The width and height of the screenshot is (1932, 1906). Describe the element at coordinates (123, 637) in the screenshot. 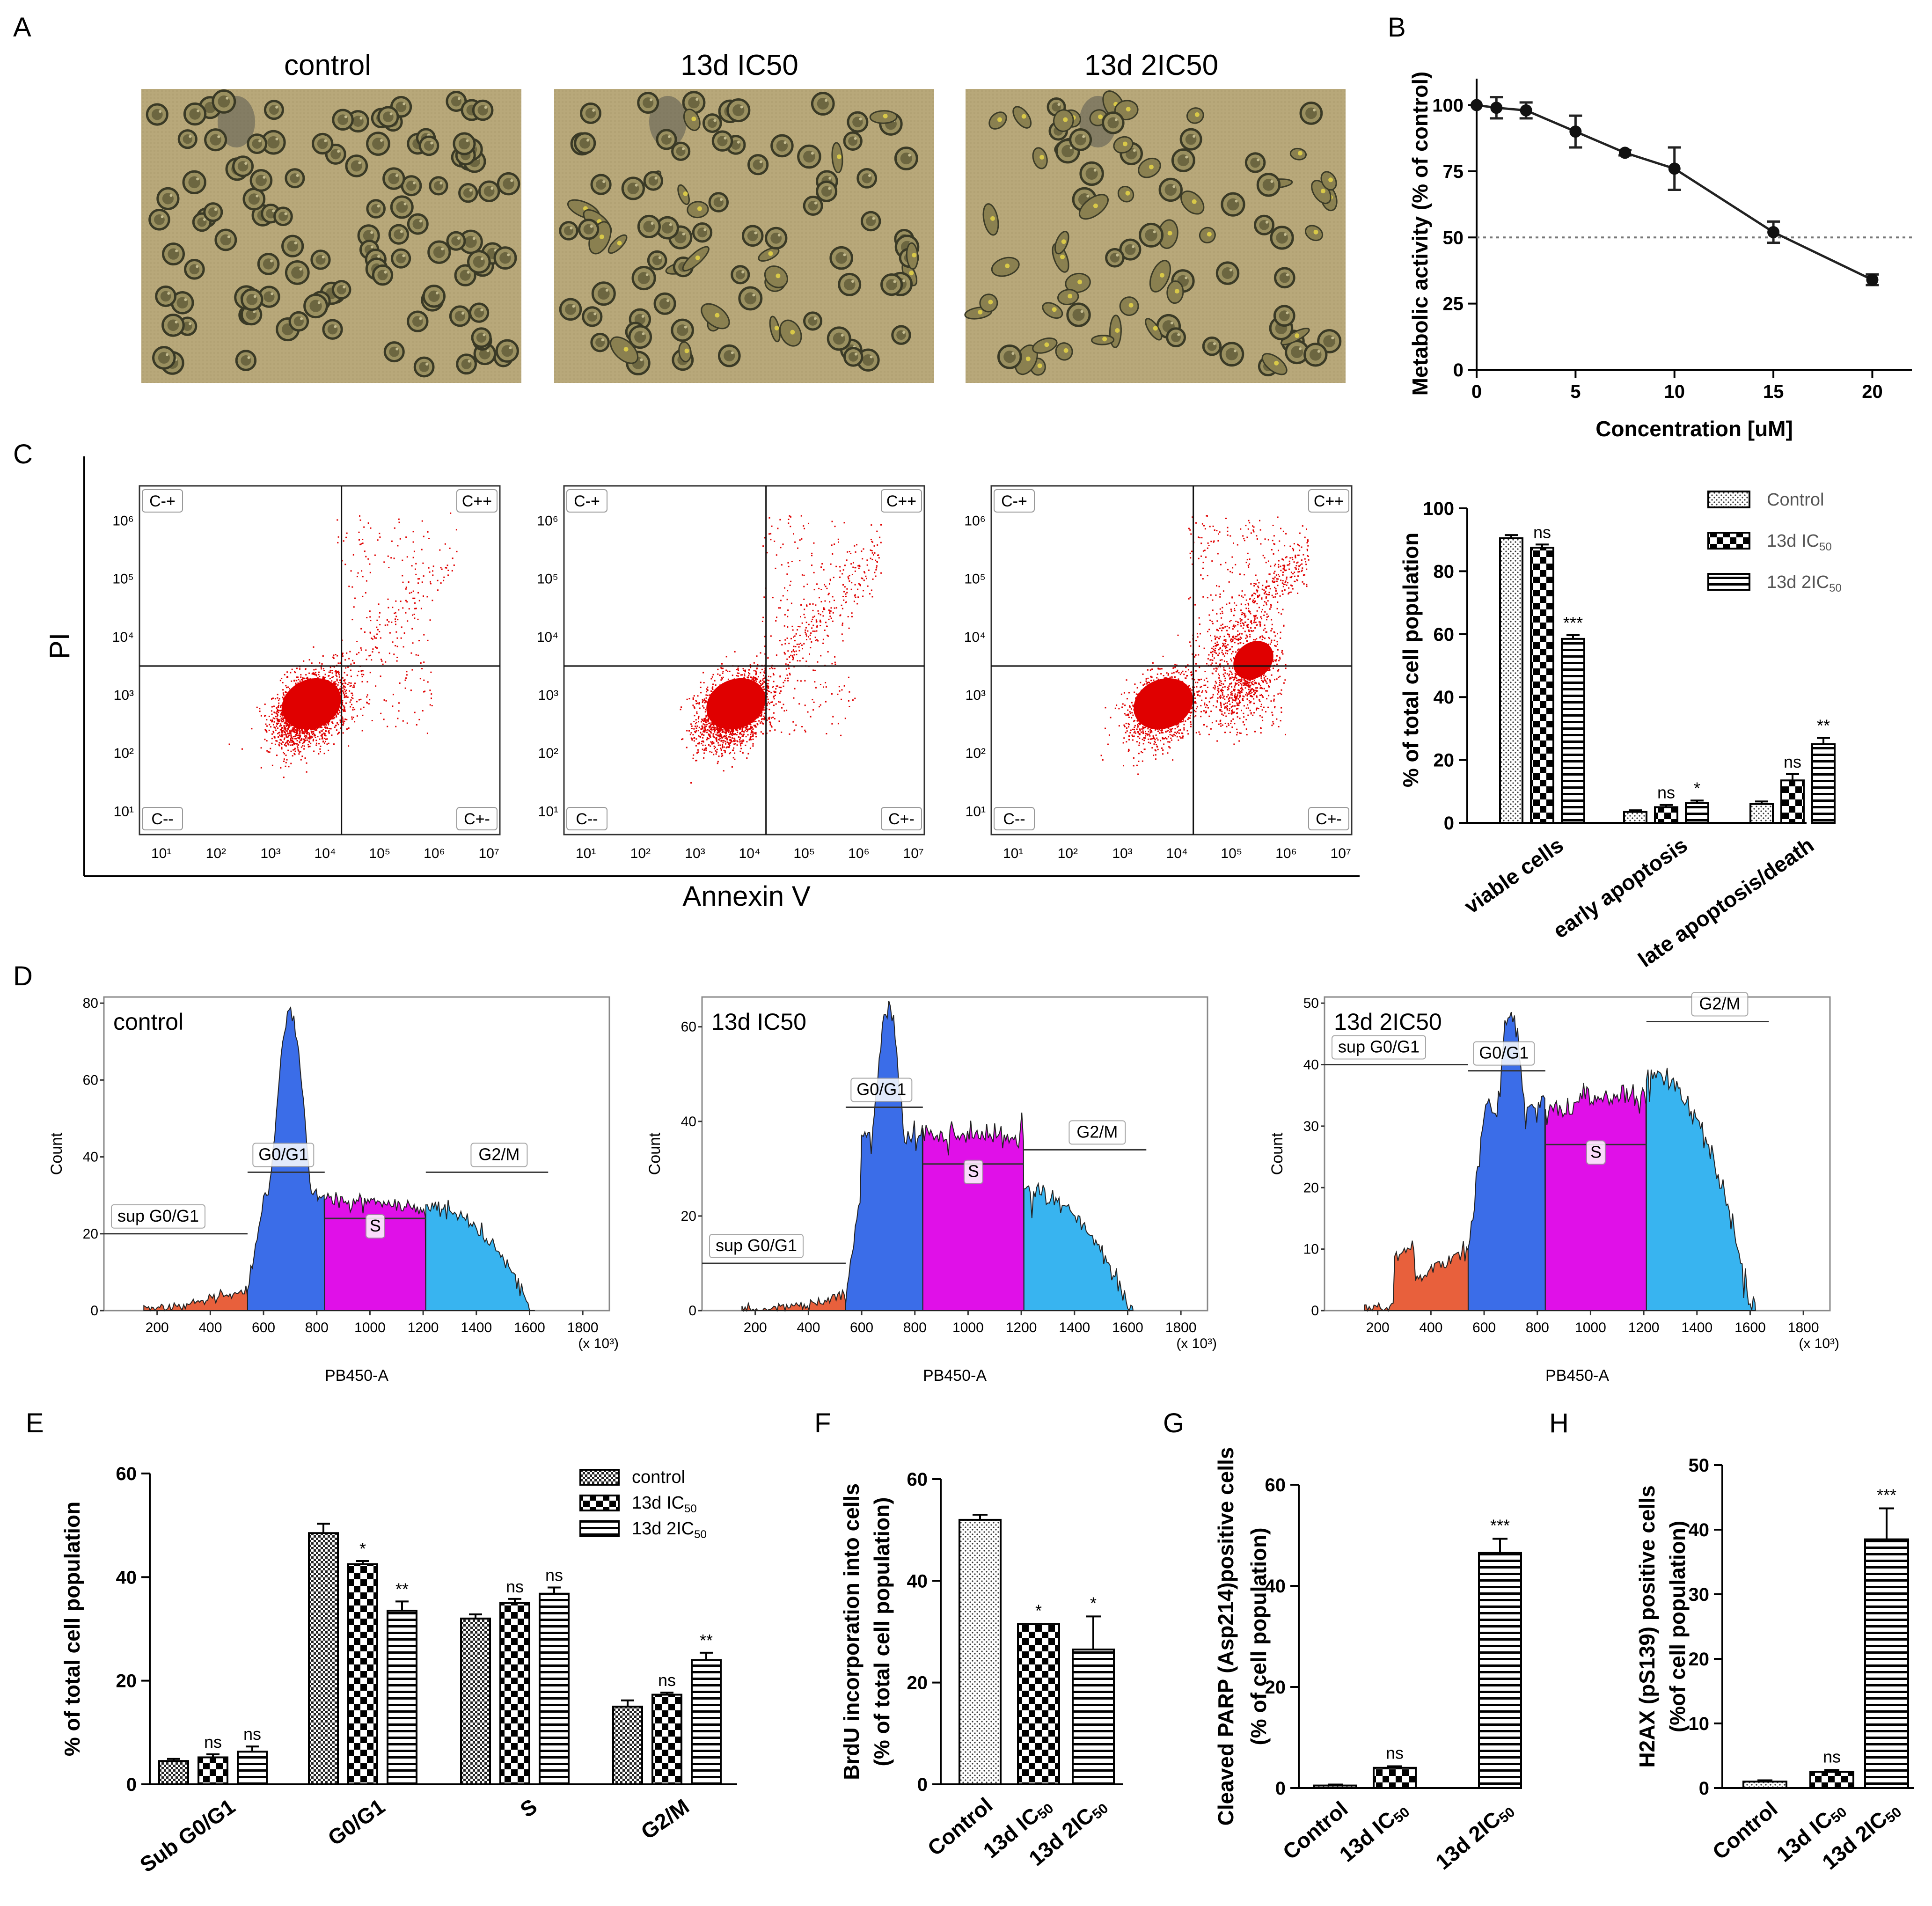

I see `c-y-tick-label: 10⁴` at that location.